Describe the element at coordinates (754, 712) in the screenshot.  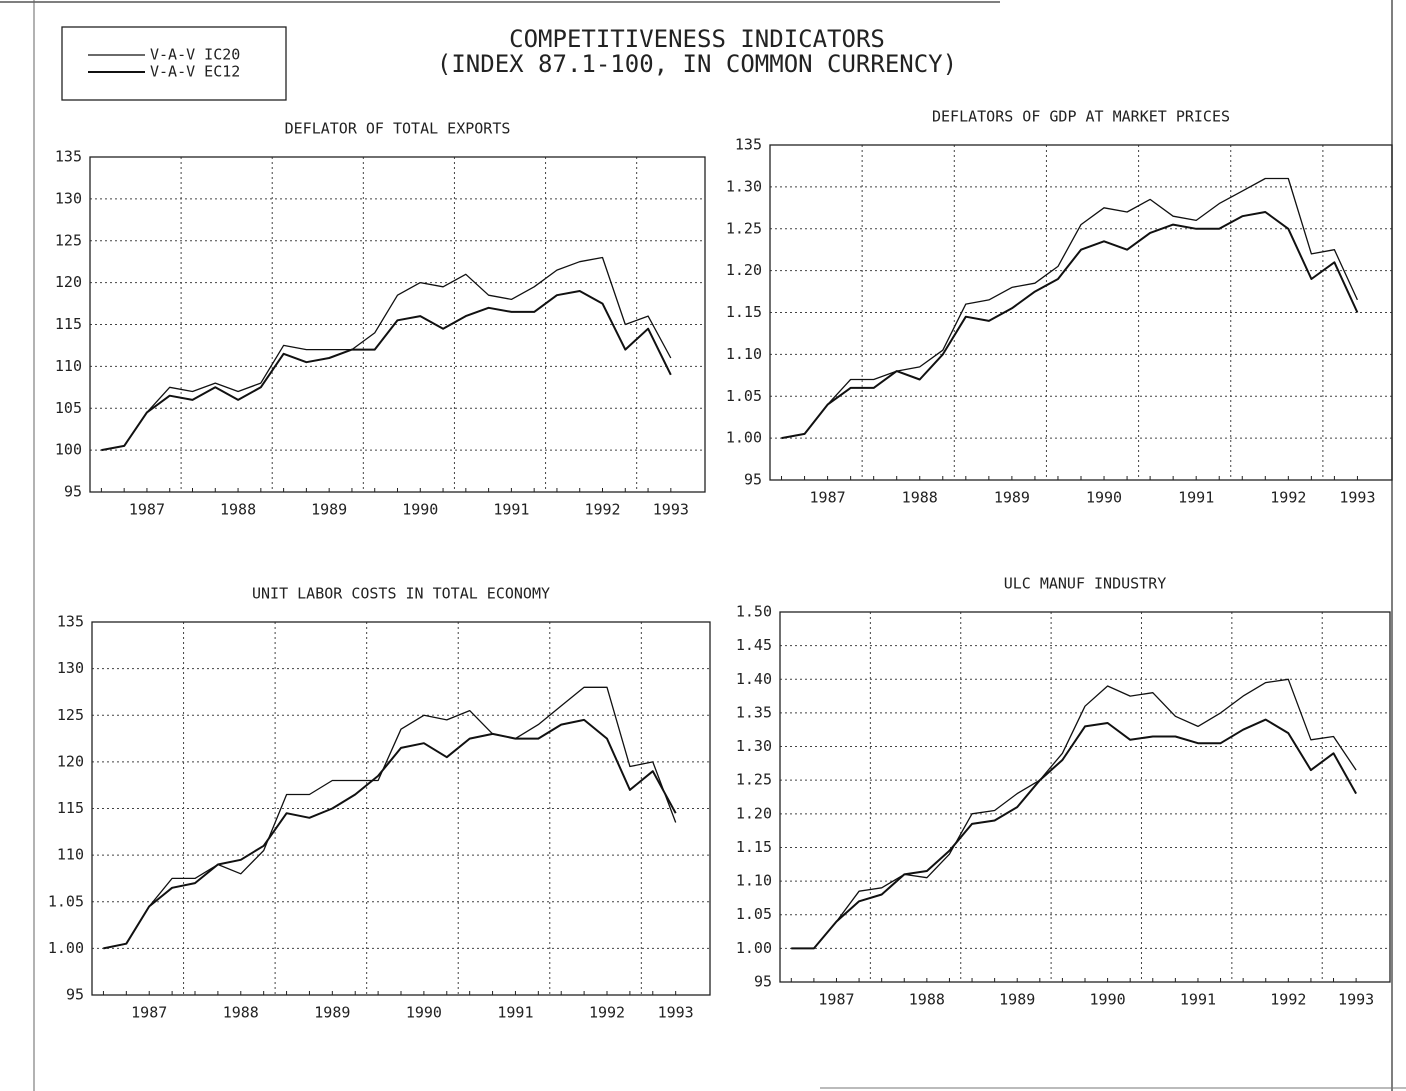
I see `y-tick-label: 1.35` at that location.